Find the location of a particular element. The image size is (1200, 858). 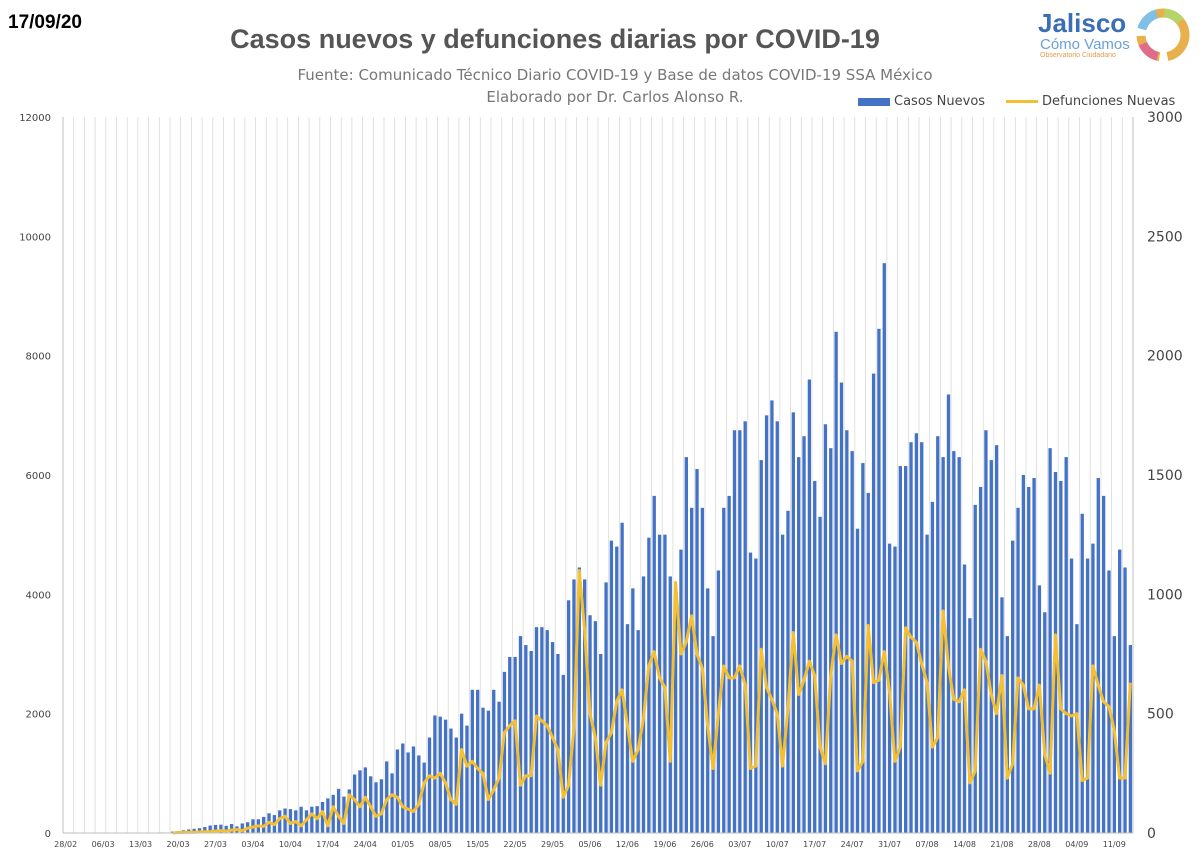

x-tick-label: 24/04 is located at coordinates (365, 844).